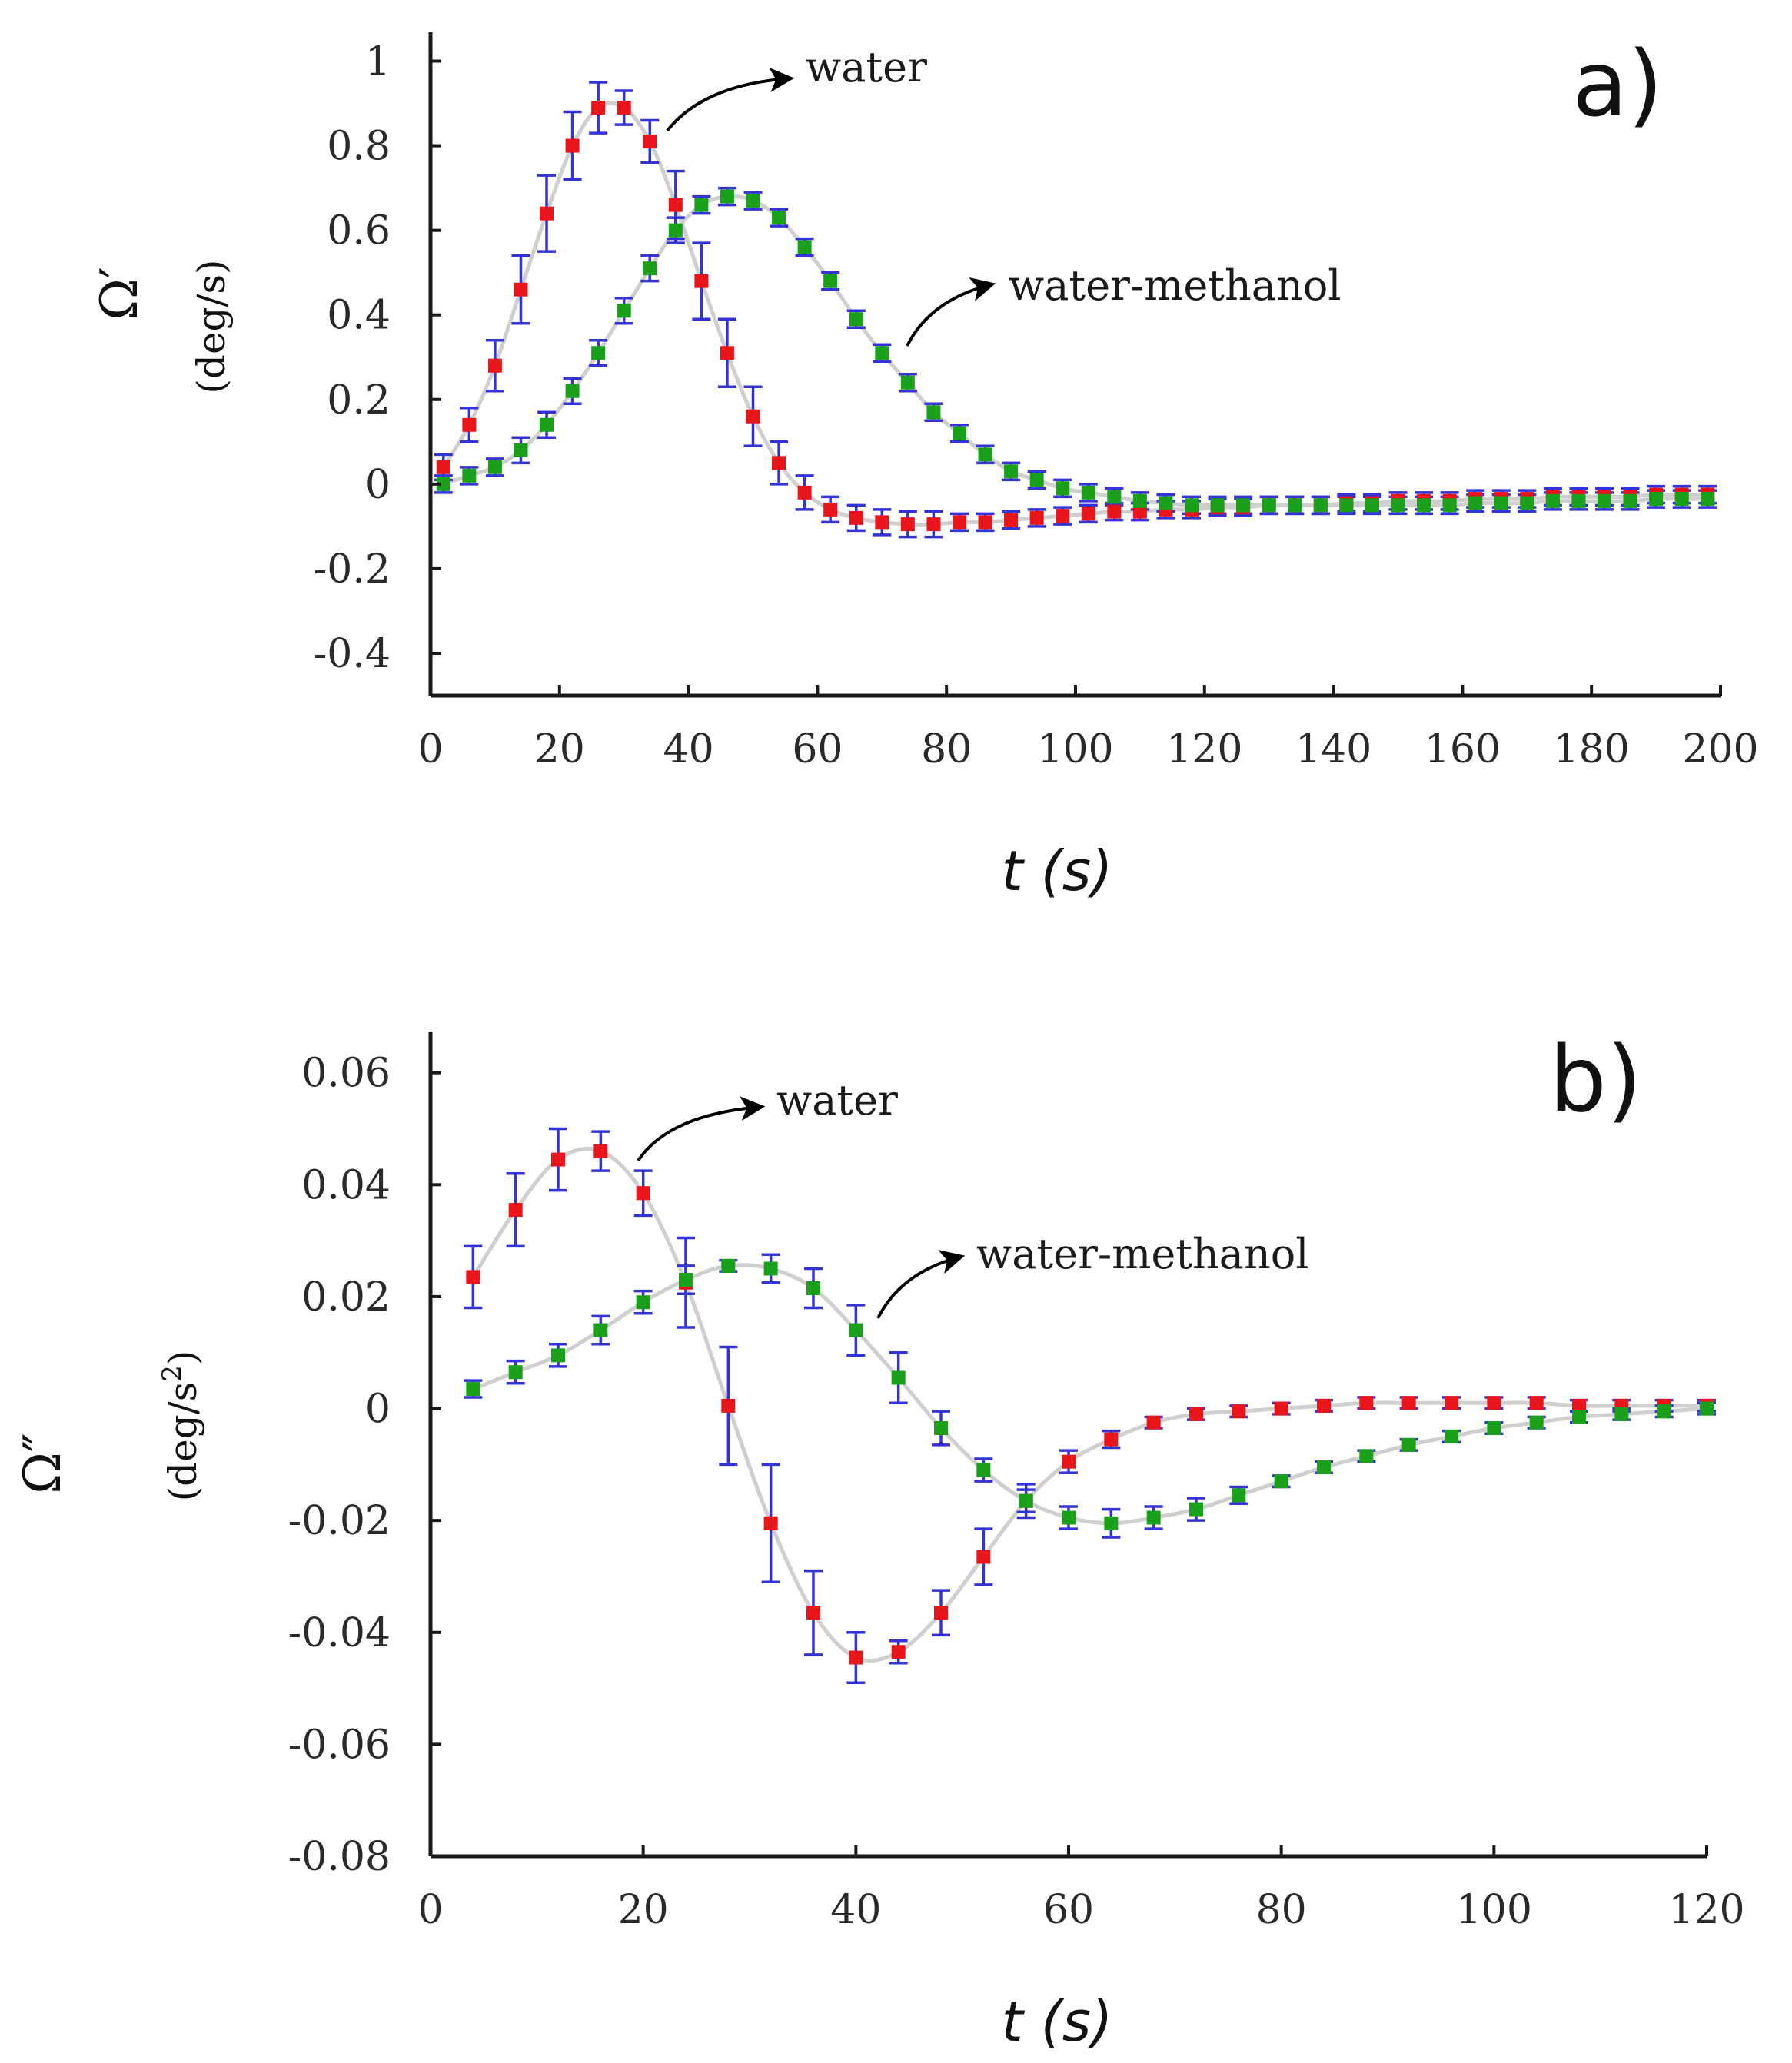 The height and width of the screenshot is (2063, 1792). What do you see at coordinates (346, 1185) in the screenshot?
I see `panel-b-y-tick-label: 0.04` at bounding box center [346, 1185].